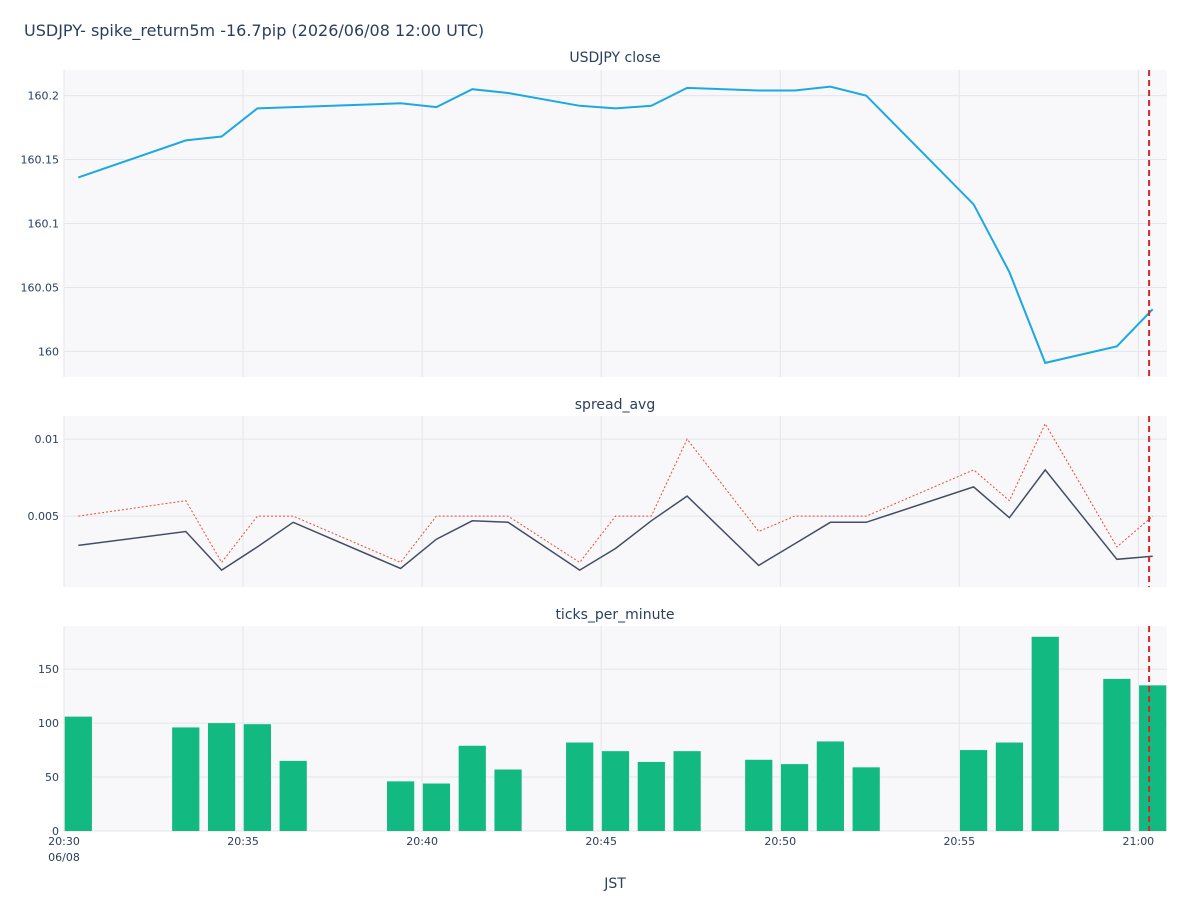 The height and width of the screenshot is (900, 1200). Describe the element at coordinates (614, 884) in the screenshot. I see `x-axis-title: JST` at that location.